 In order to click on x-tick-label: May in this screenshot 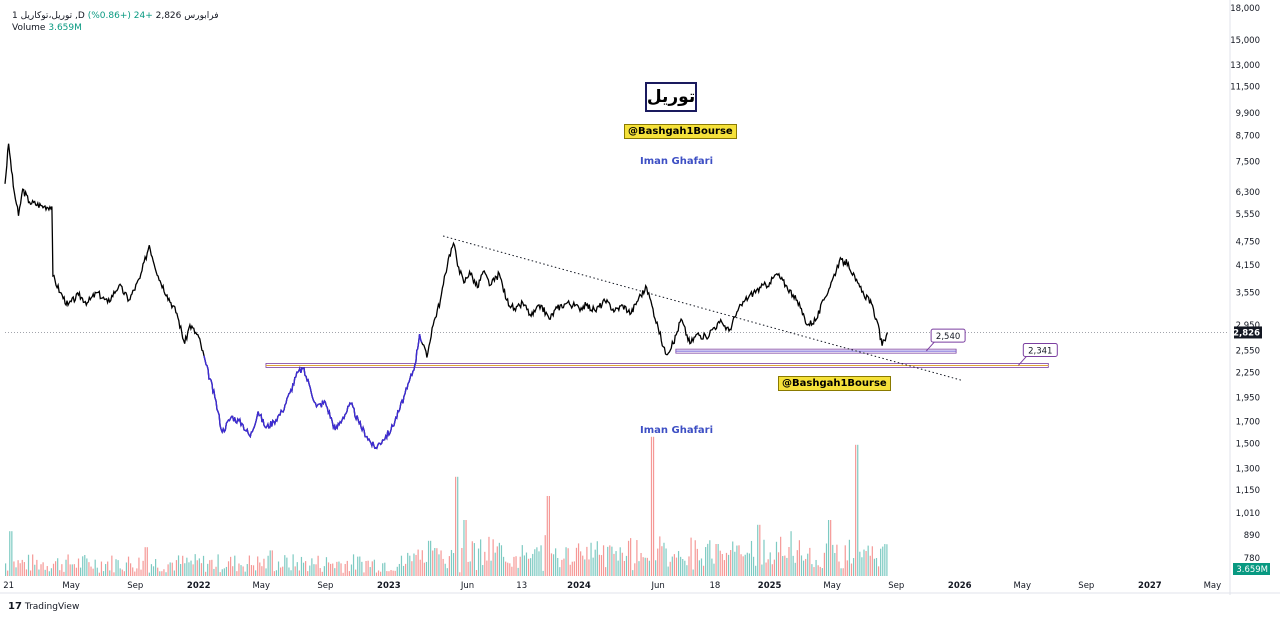, I will do `click(832, 586)`.